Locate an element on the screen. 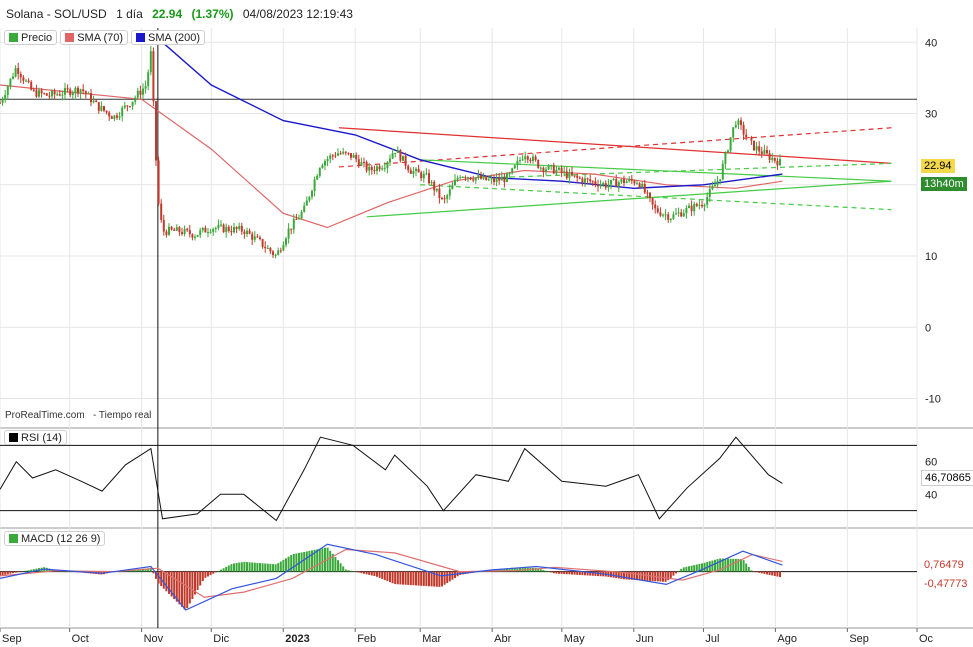 This screenshot has width=973, height=647. legend-sma200-label: SMA (200) is located at coordinates (174, 37).